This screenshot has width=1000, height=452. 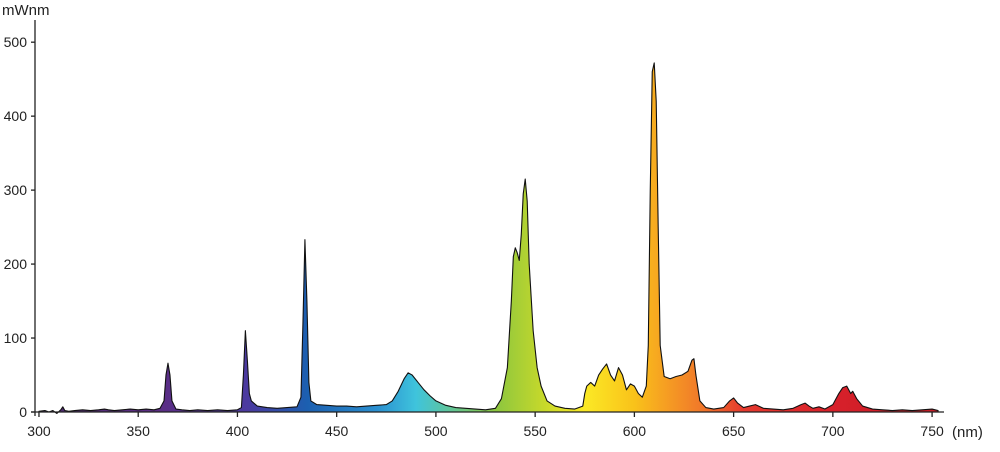 What do you see at coordinates (16, 338) in the screenshot?
I see `y-tick-label-100: 100` at bounding box center [16, 338].